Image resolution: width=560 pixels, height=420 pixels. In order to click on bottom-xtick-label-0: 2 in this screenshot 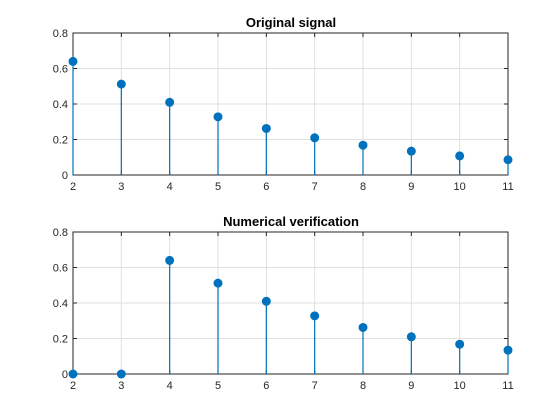, I will do `click(73, 386)`.